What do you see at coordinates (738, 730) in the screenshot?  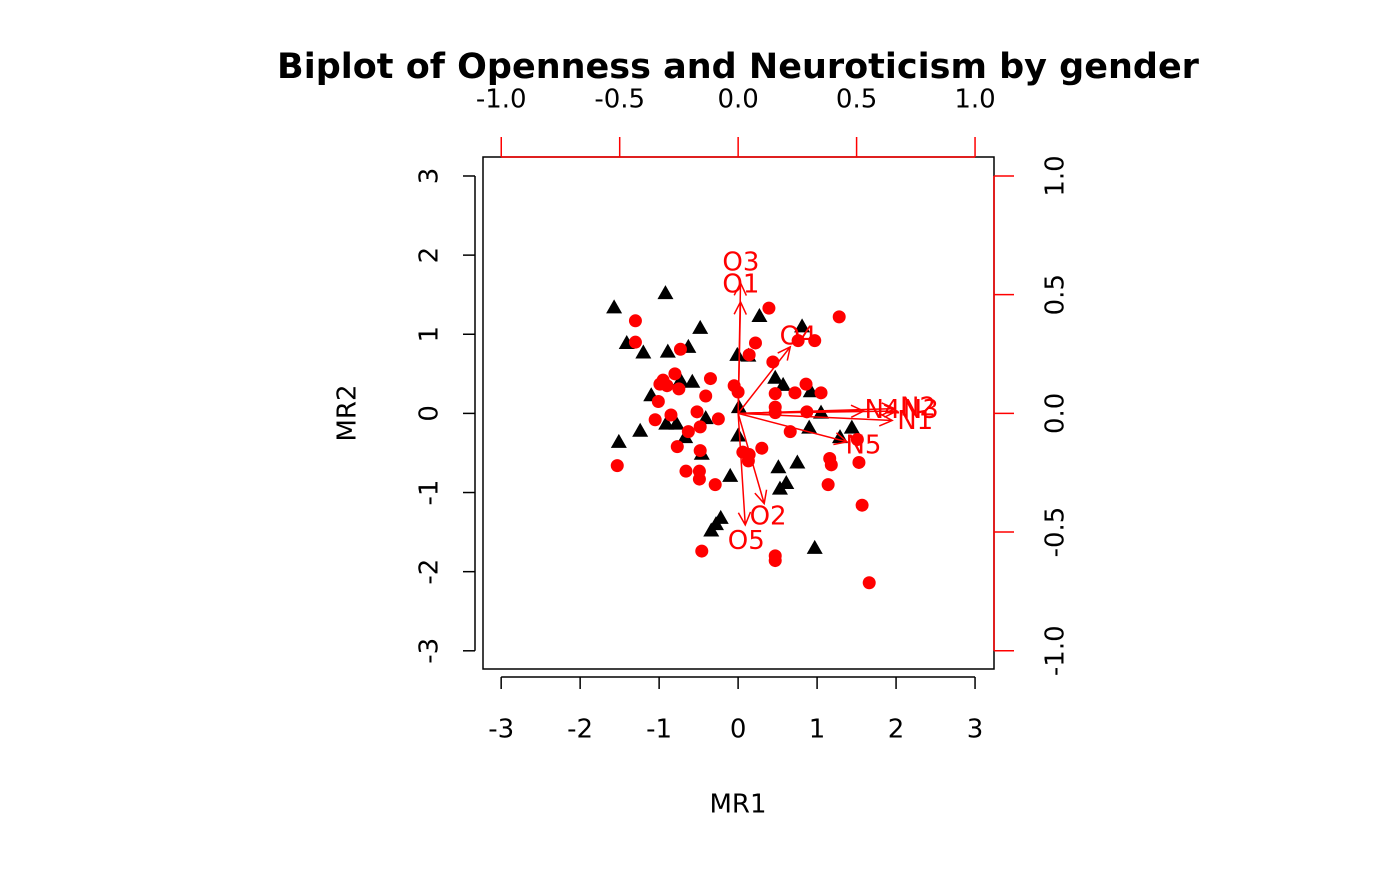 I see `x-tick-label: 0` at bounding box center [738, 730].